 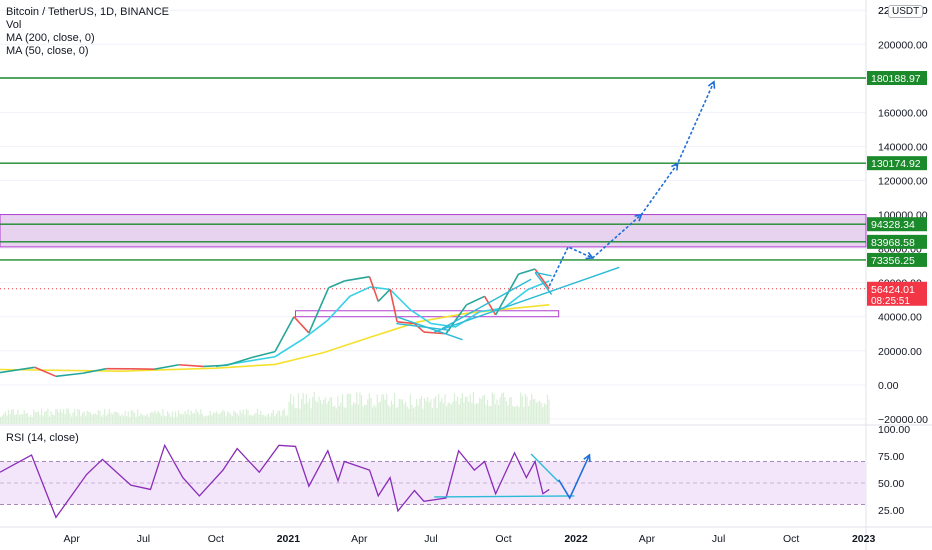 I want to click on vol-indicator-label: Vol, so click(x=14, y=25).